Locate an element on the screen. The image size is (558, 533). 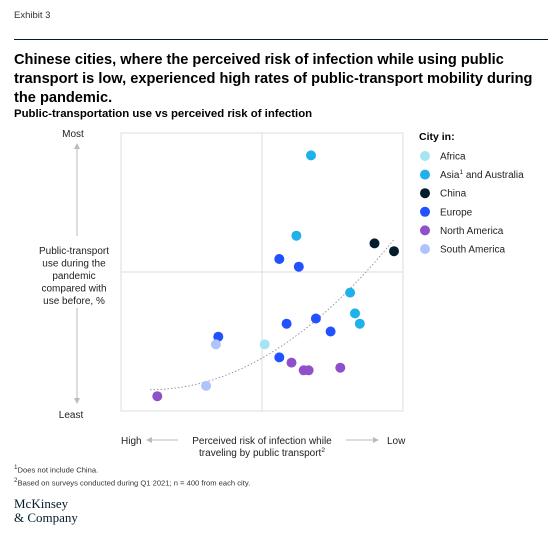
legend-swatch-asia-and-australia is located at coordinates (425, 174).